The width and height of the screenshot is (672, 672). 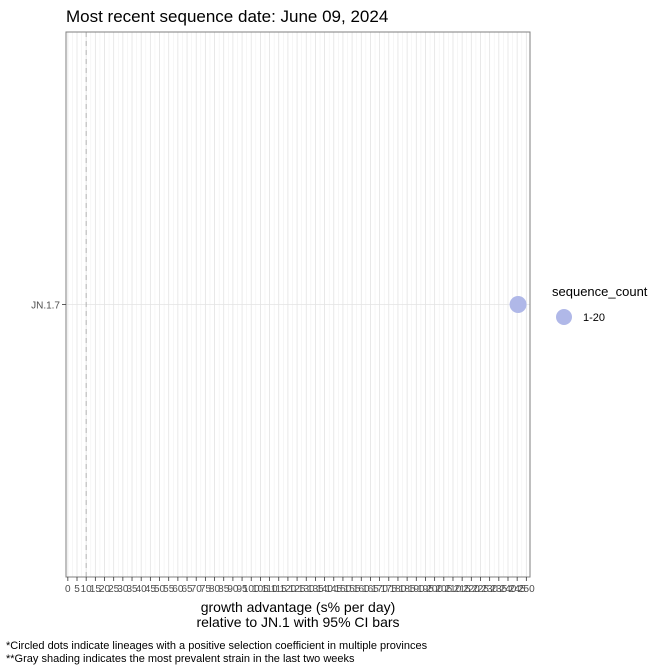 I want to click on x-tick-label: 135, so click(x=315, y=589).